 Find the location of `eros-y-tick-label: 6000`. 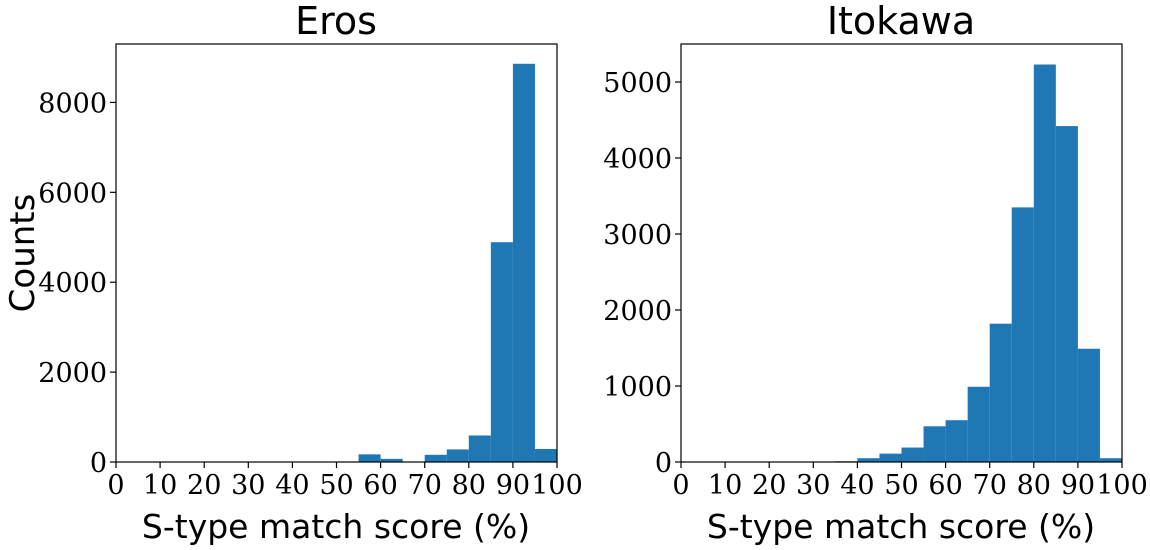

eros-y-tick-label: 6000 is located at coordinates (72, 193).